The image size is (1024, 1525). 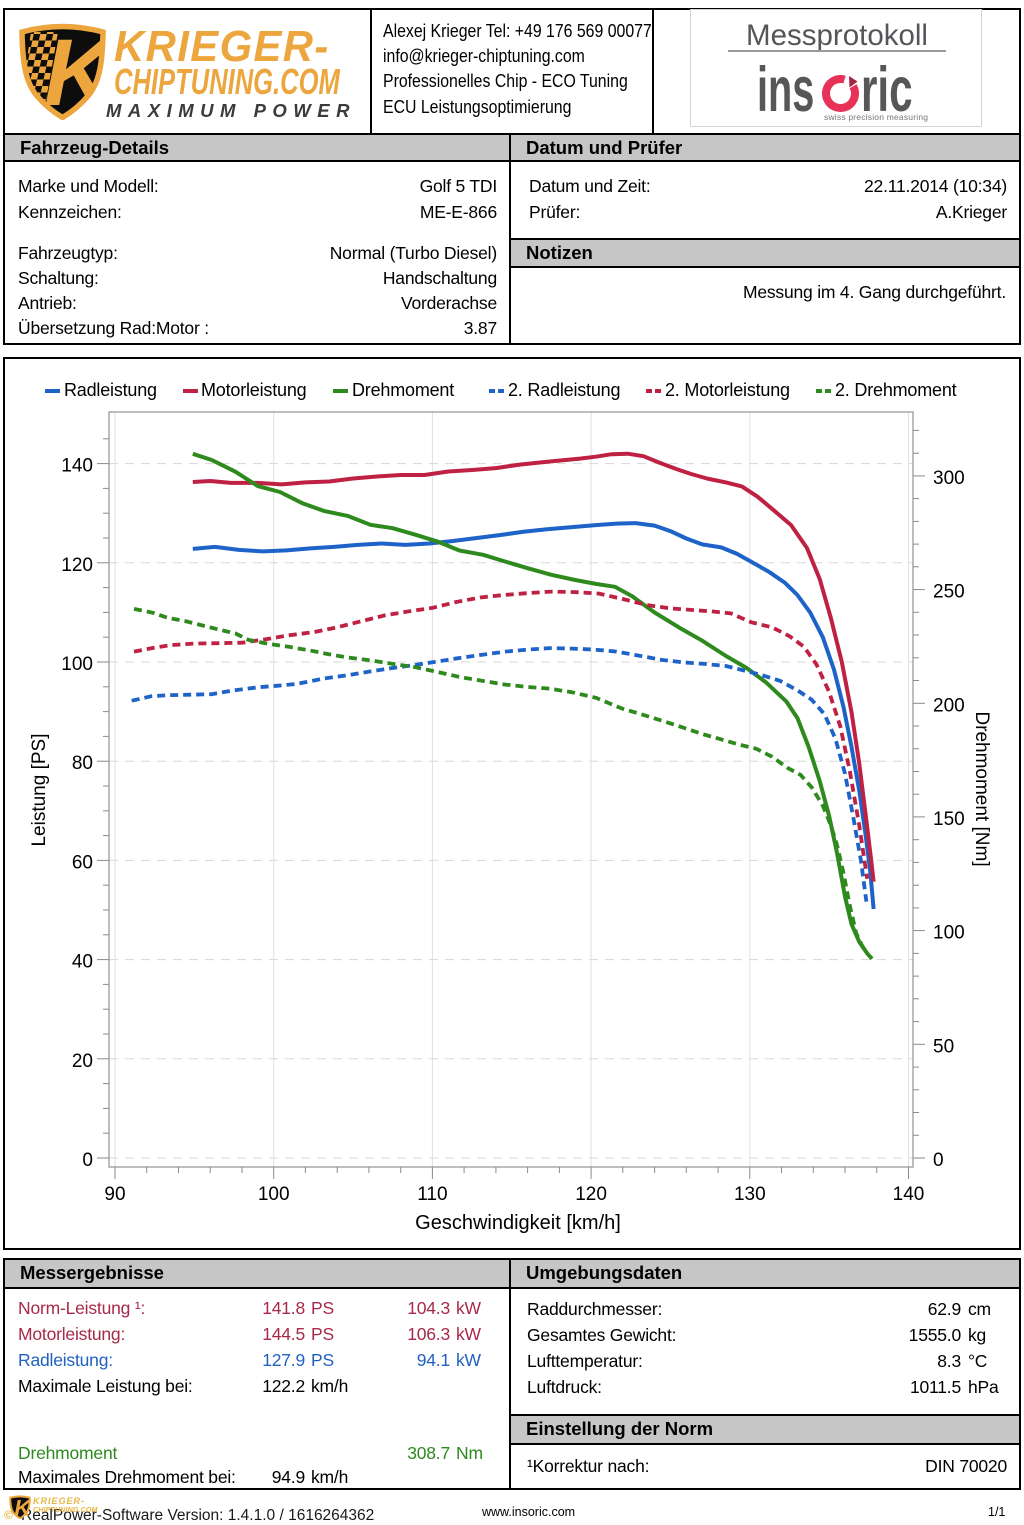 What do you see at coordinates (981, 788) in the screenshot?
I see `svg-text: Drehmoment [Nm]` at bounding box center [981, 788].